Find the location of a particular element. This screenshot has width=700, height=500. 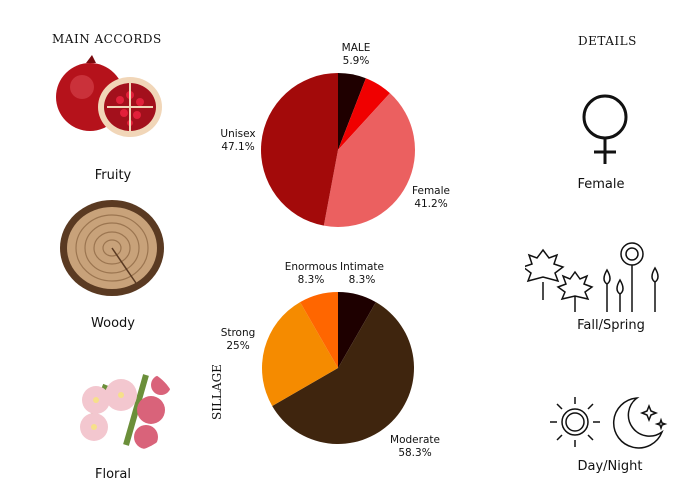

main-accords-heading: MAIN ACCORDS is located at coordinates (107, 39).